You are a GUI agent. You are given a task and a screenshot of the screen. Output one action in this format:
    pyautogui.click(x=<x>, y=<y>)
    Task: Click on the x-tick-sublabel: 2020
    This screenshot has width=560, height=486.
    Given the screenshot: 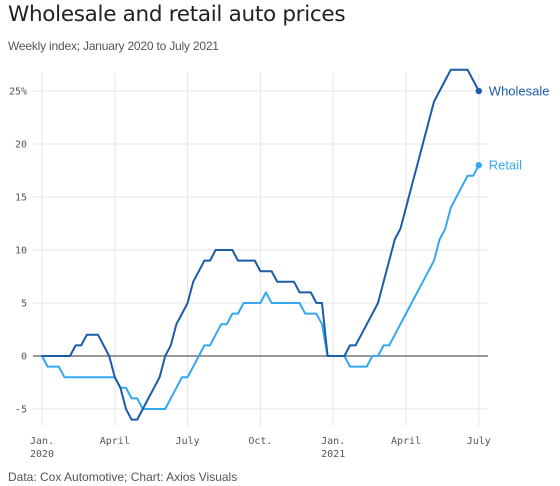 What is the action you would take?
    pyautogui.click(x=42, y=454)
    